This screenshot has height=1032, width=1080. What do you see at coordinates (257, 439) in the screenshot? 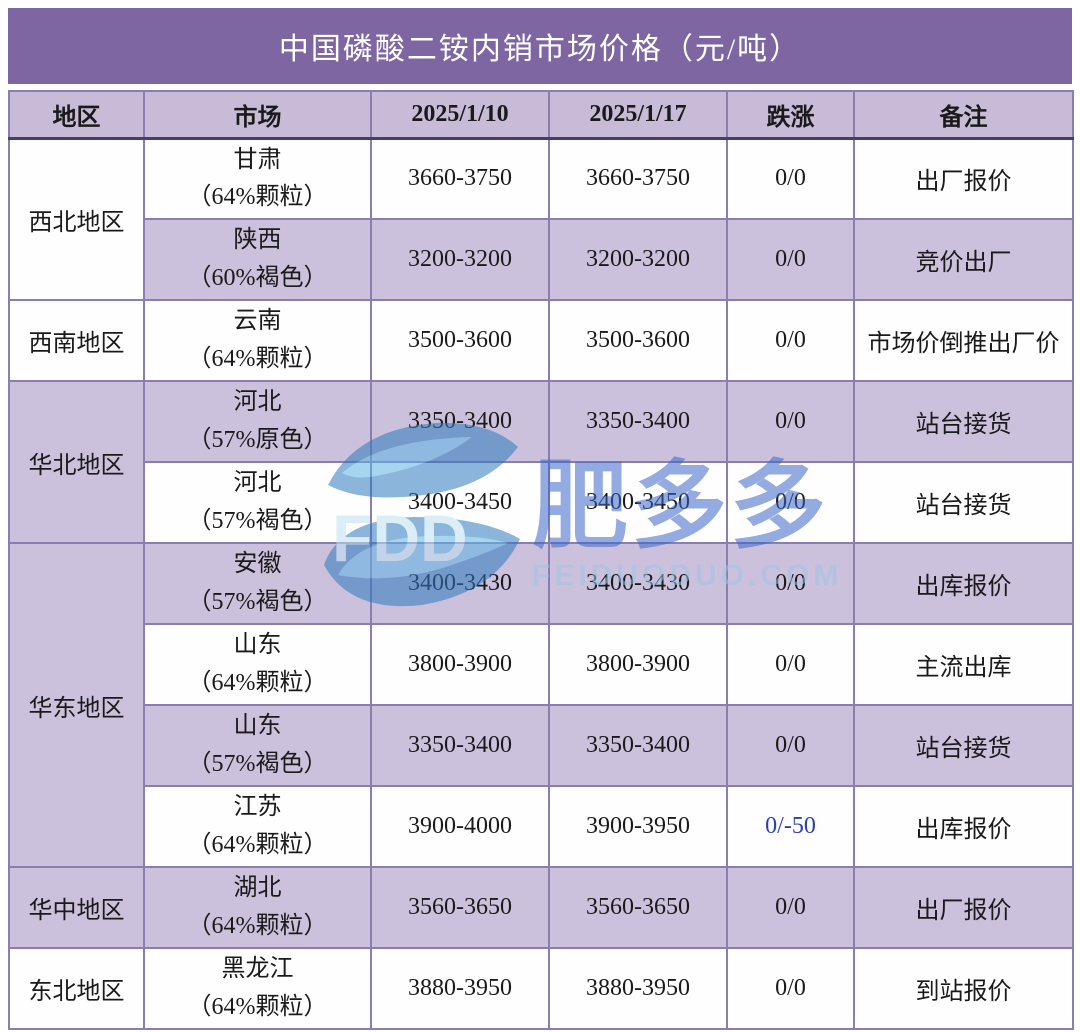
I see `market-spec: （57%原色）` at bounding box center [257, 439].